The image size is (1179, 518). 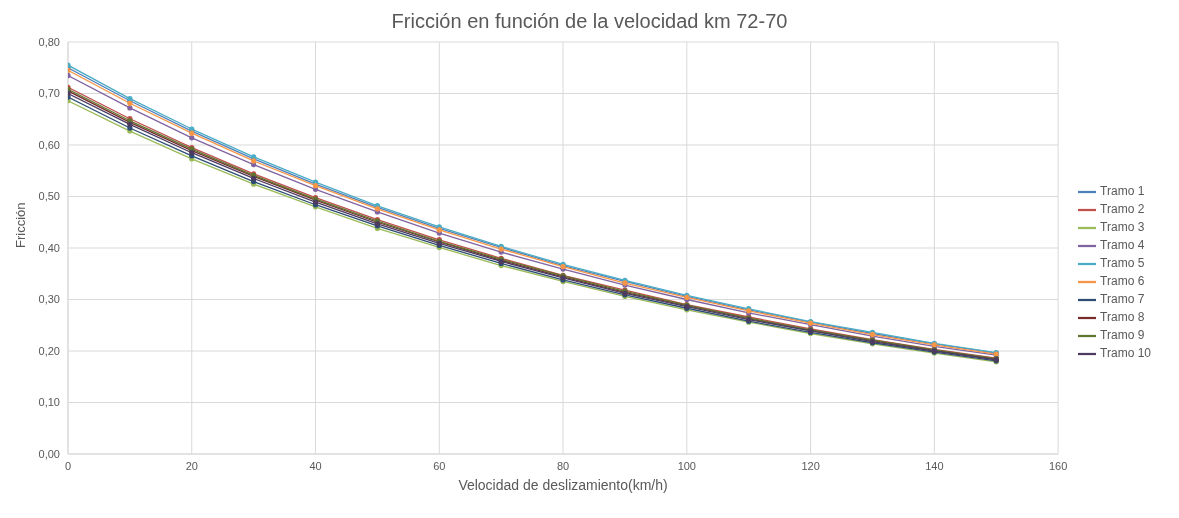 What do you see at coordinates (49, 299) in the screenshot?
I see `y-tick-label: 0,30` at bounding box center [49, 299].